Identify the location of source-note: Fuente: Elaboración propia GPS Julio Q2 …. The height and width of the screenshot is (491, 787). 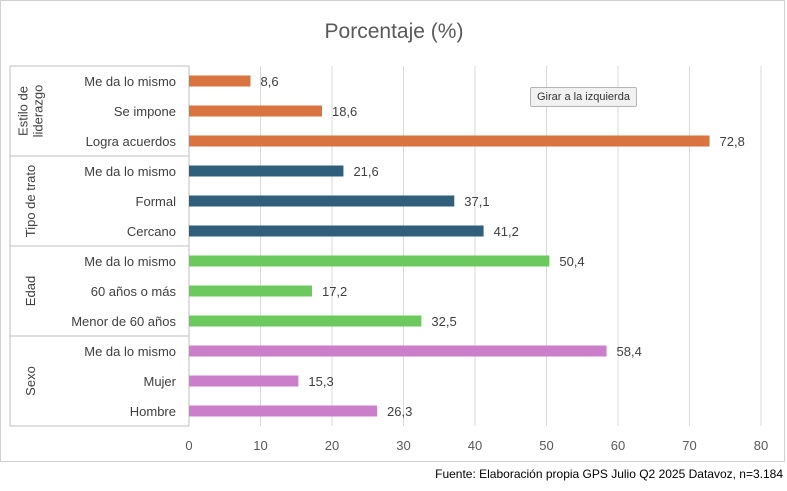
(609, 474).